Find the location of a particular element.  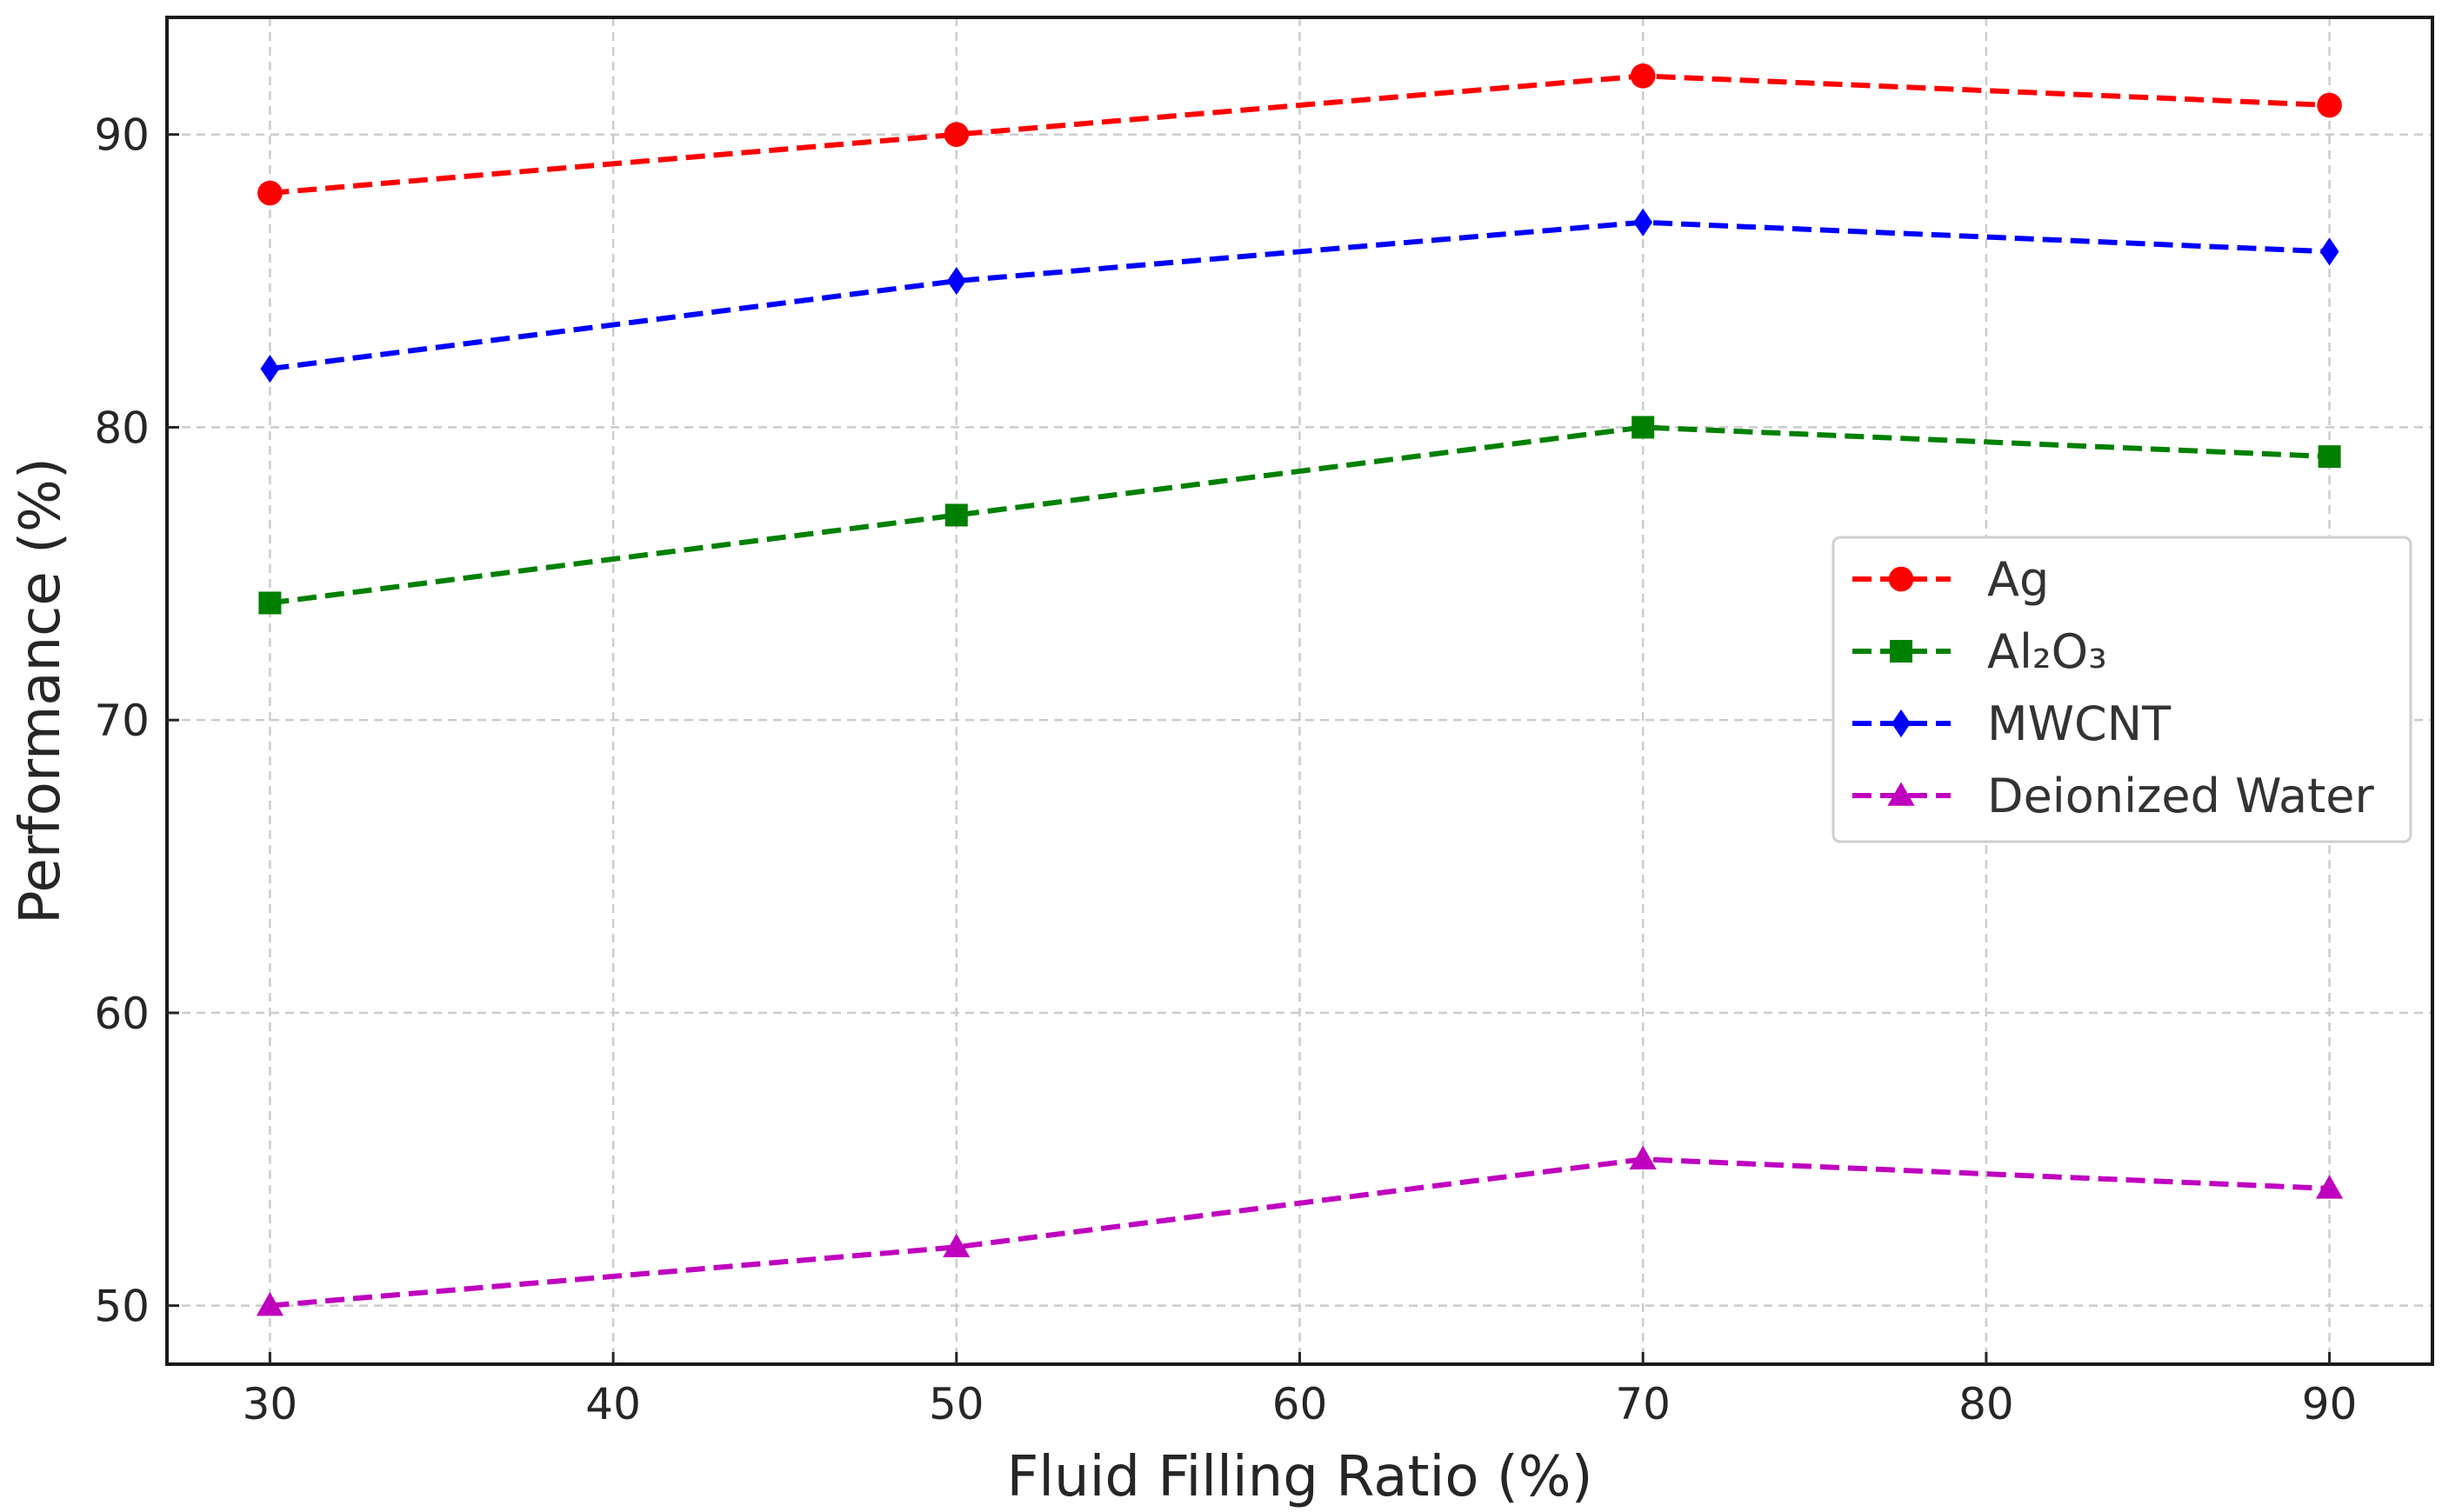

series-line-deionized-water is located at coordinates (1300, 1232).